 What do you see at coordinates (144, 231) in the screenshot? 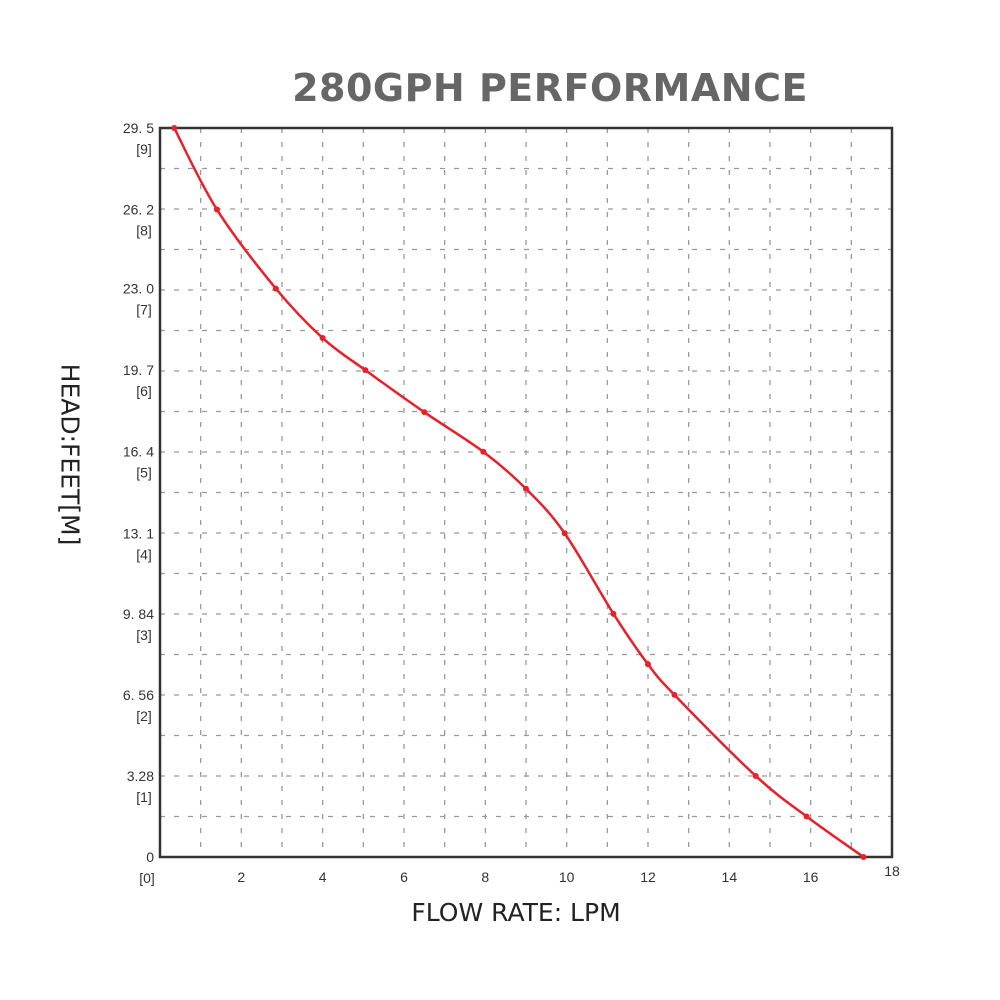
I see `y-tick-label-meters: [8]` at bounding box center [144, 231].